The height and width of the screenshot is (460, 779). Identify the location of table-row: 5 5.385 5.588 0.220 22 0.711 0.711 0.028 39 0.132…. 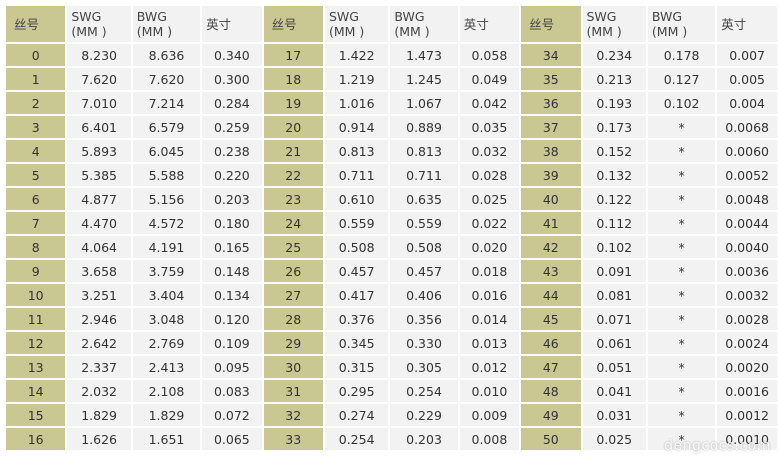
(391, 175).